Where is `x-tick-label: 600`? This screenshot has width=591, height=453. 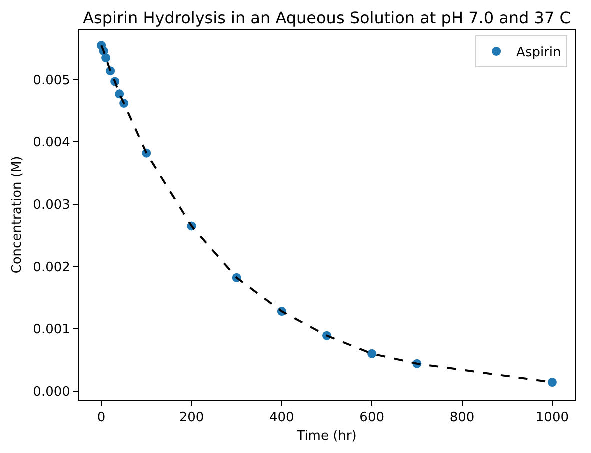 x-tick-label: 600 is located at coordinates (372, 418).